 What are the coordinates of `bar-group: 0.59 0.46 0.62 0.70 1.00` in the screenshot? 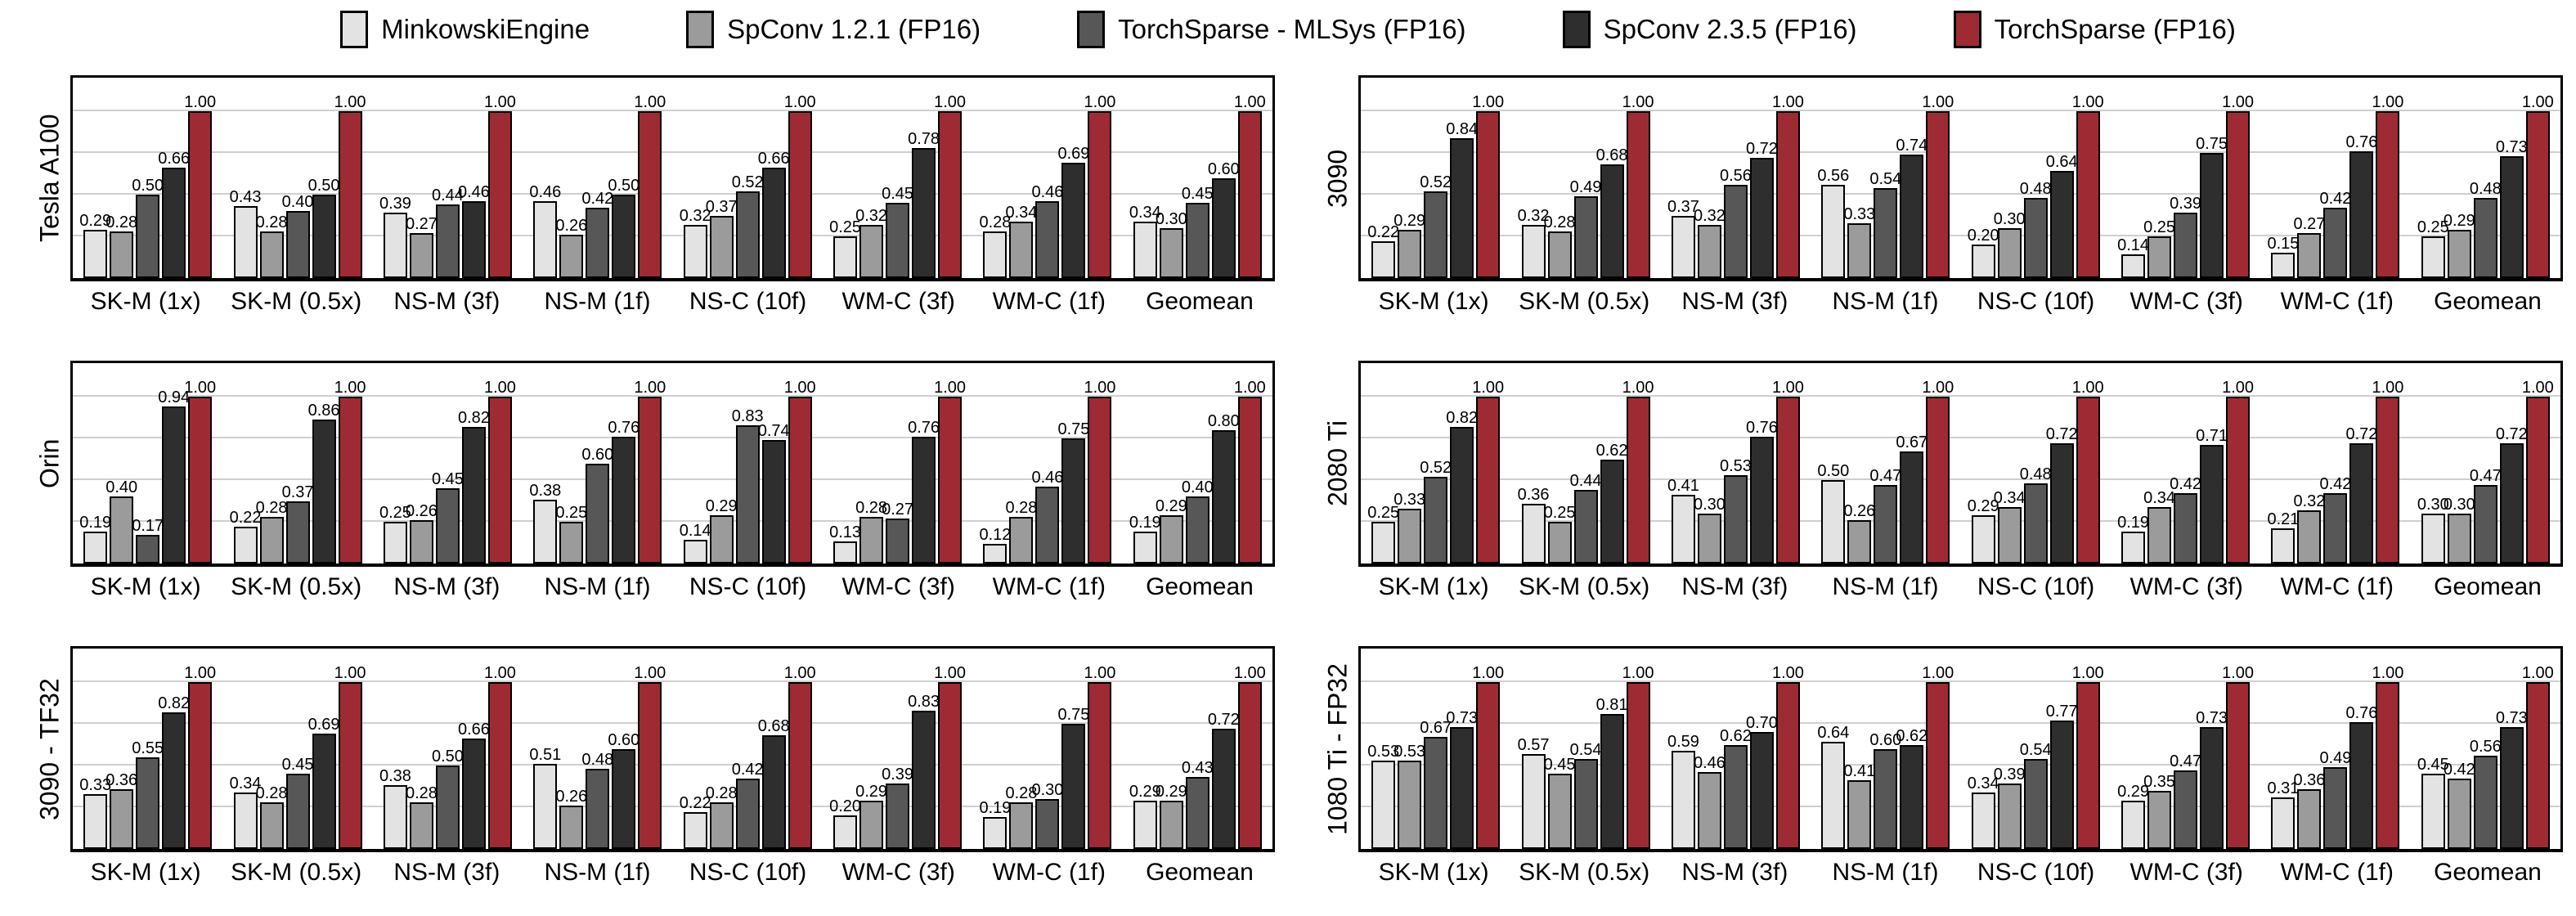 It's located at (1736, 749).